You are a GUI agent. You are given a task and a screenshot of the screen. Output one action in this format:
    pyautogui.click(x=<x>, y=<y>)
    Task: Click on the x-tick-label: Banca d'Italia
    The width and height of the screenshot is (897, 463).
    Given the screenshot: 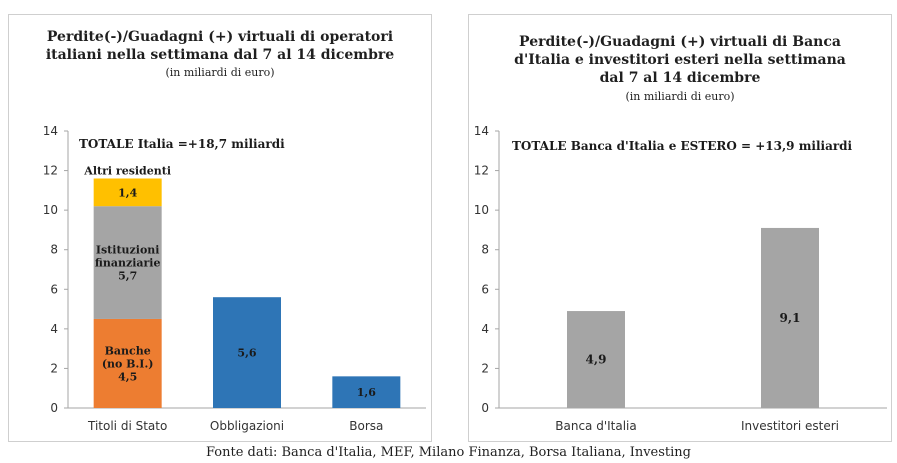 What is the action you would take?
    pyautogui.click(x=596, y=426)
    